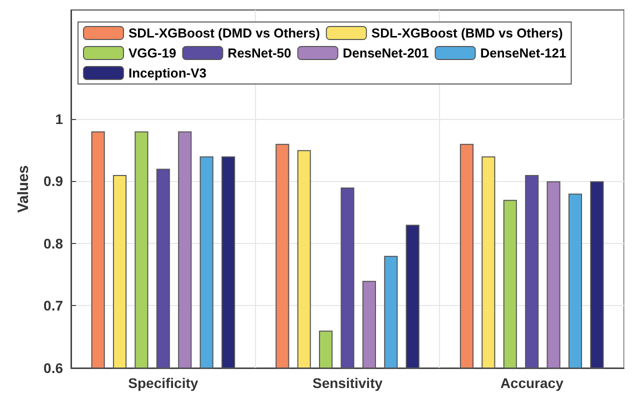 This screenshot has height=406, width=637. I want to click on y-tick-label: 0.9, so click(54, 181).